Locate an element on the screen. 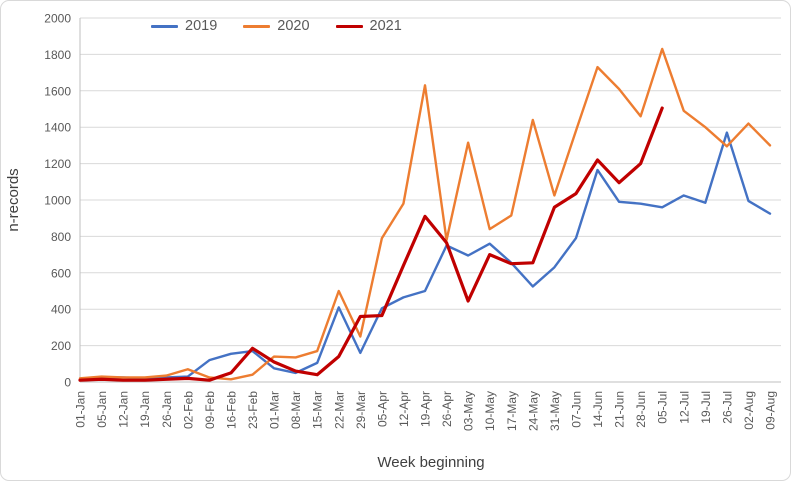 Image resolution: width=791 pixels, height=481 pixels. legend-item-2021: 2021 is located at coordinates (368, 26).